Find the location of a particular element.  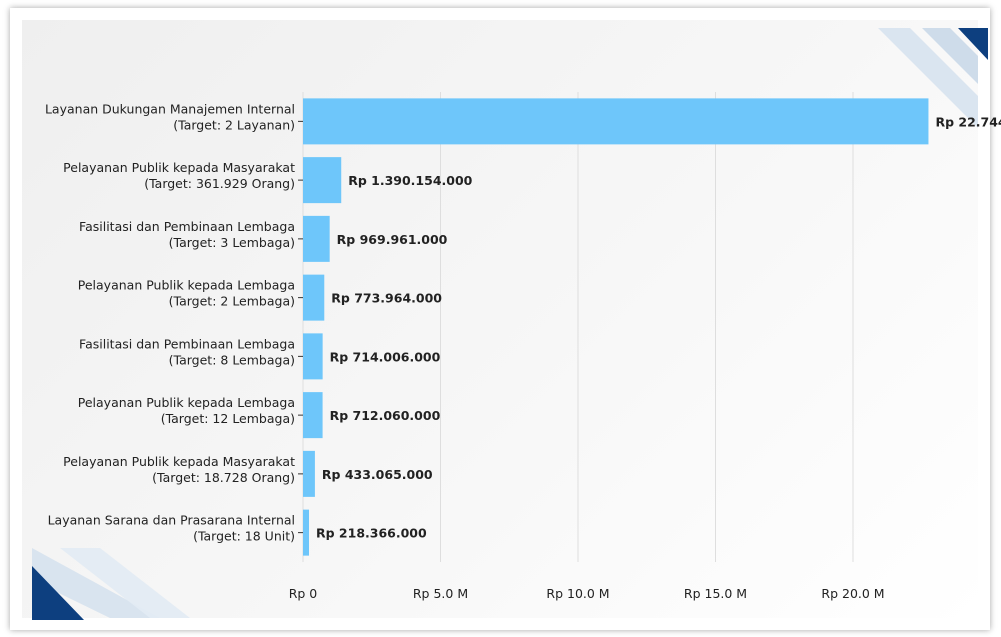

category-label: (Target: 3 Lembaga) is located at coordinates (232, 242).